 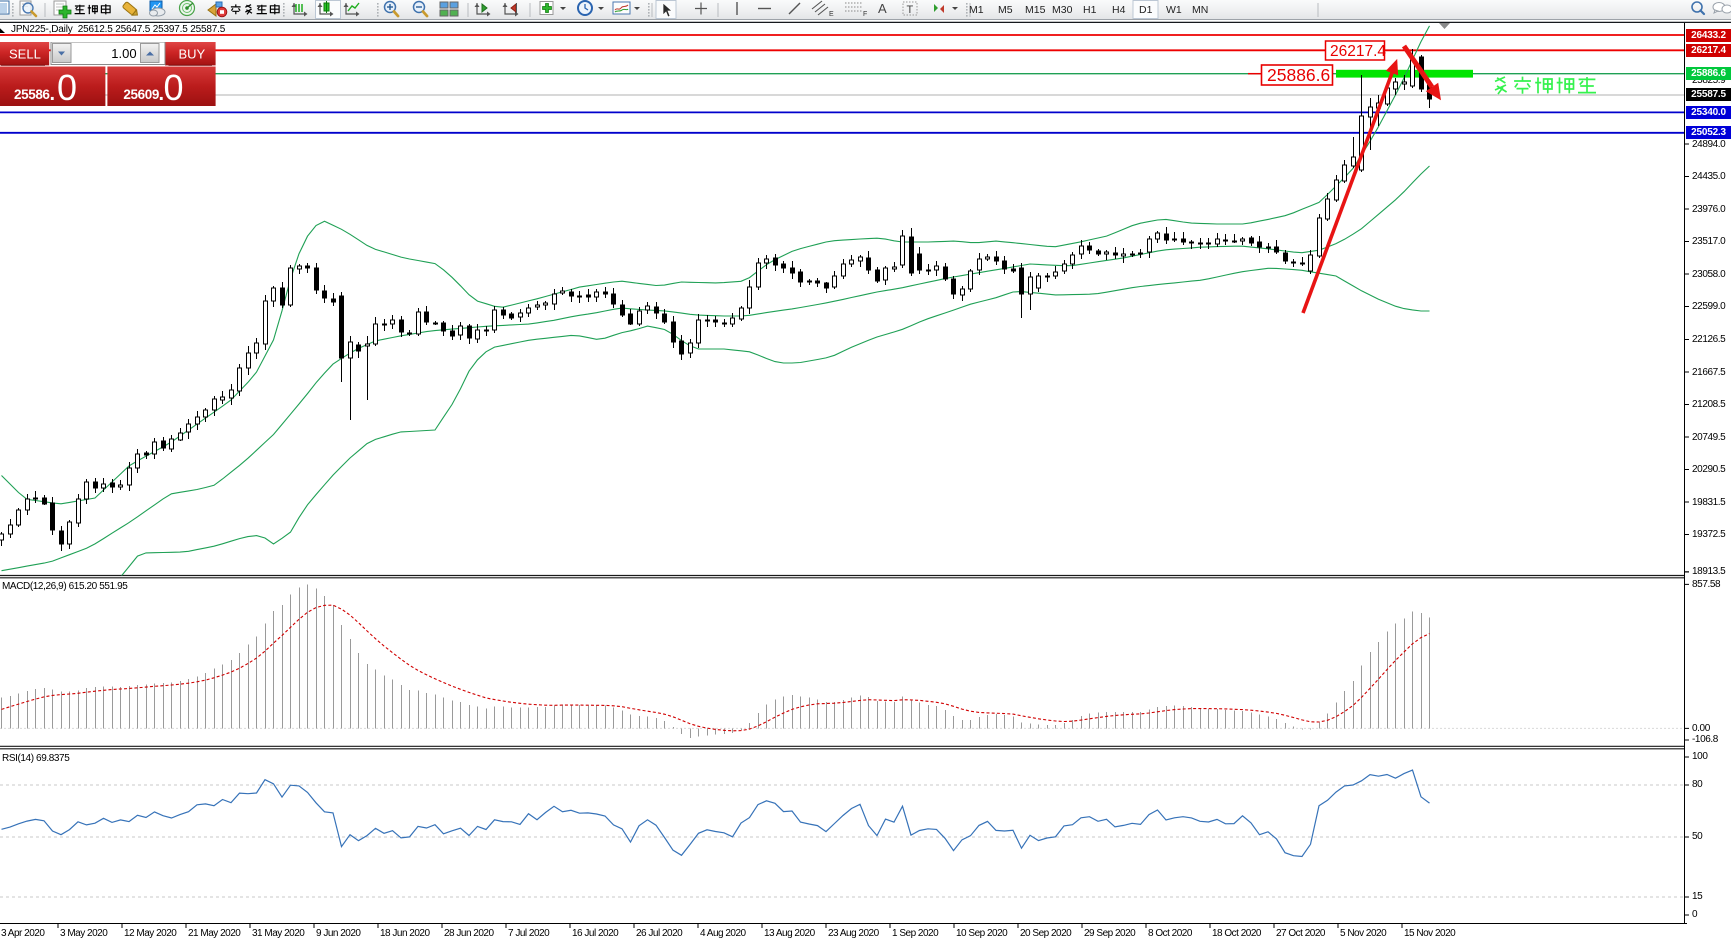 I want to click on svg-text: H4, so click(x=1119, y=10).